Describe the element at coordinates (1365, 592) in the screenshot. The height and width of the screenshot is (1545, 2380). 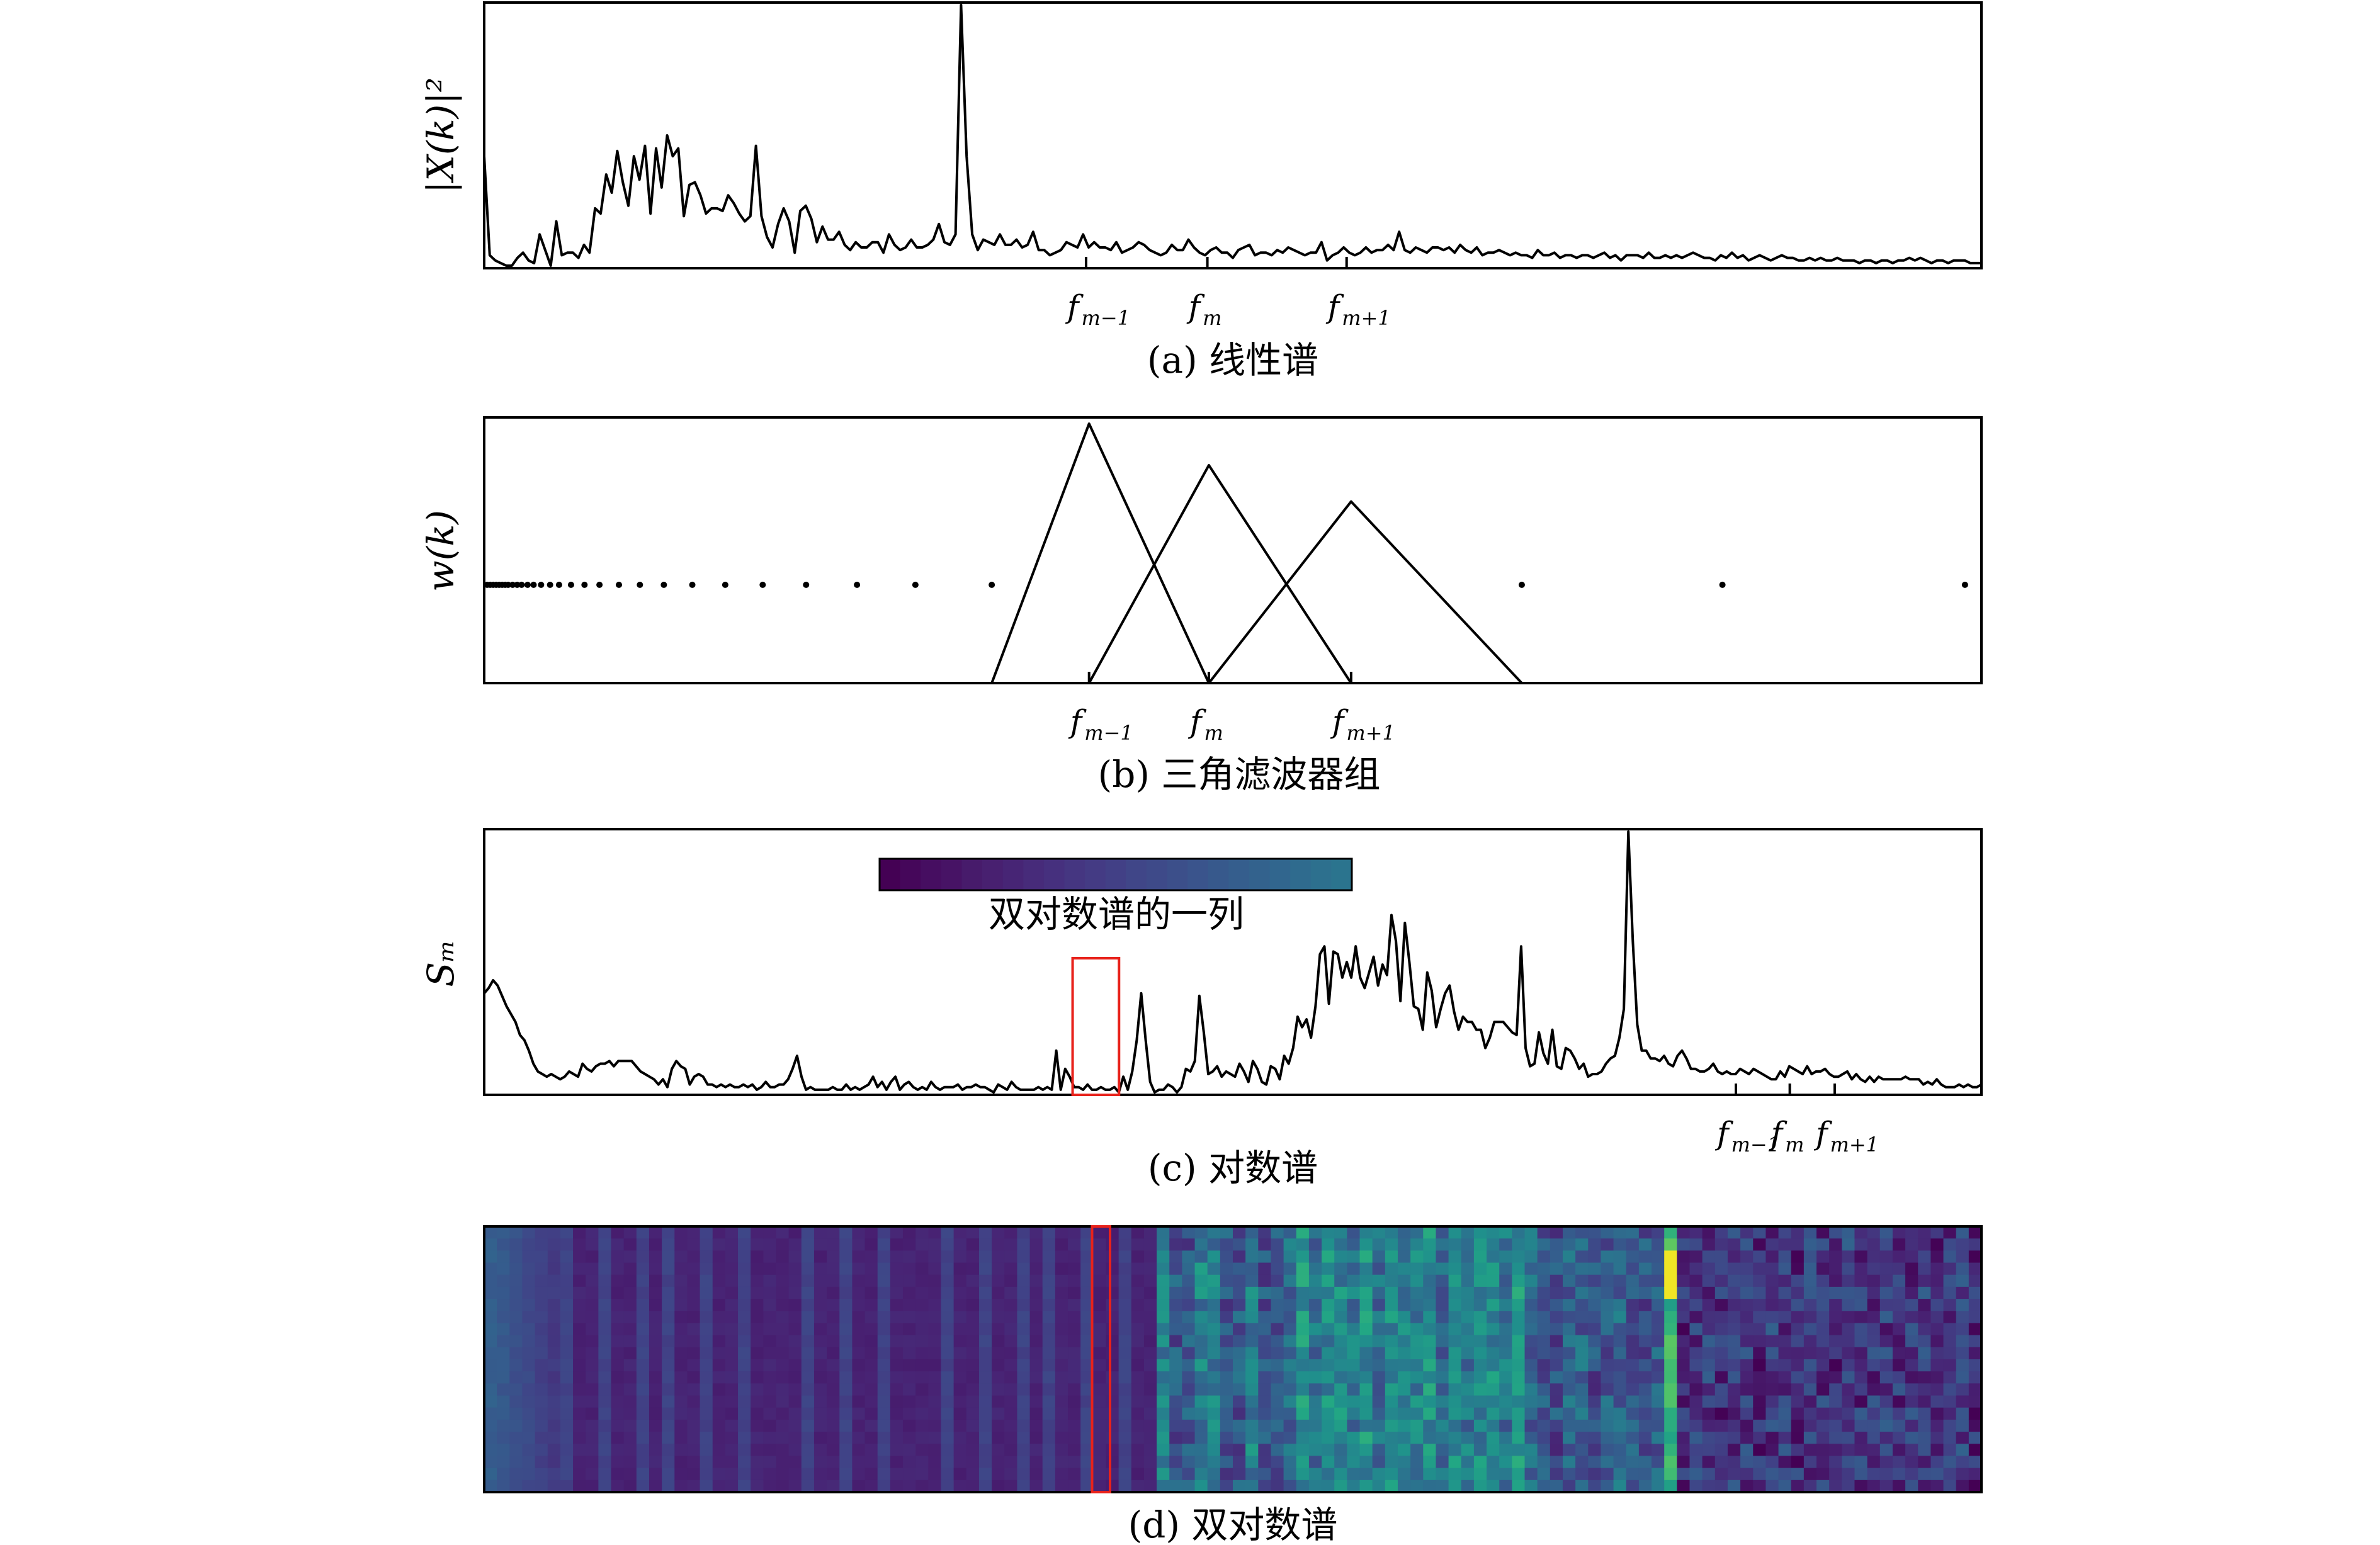
I see `triangle-filter` at that location.